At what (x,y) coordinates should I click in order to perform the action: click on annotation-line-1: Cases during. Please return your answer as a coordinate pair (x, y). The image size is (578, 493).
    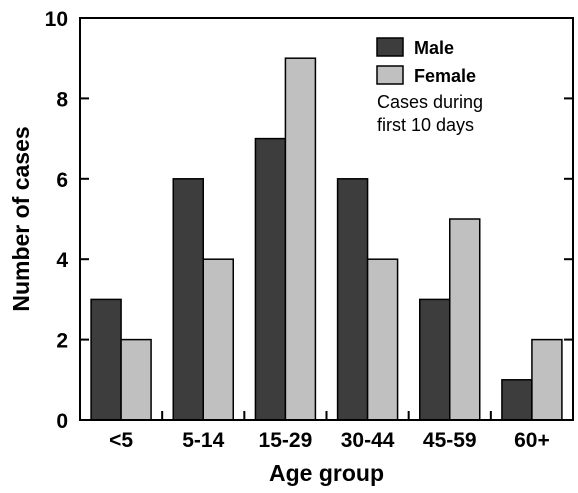
    Looking at the image, I should click on (430, 102).